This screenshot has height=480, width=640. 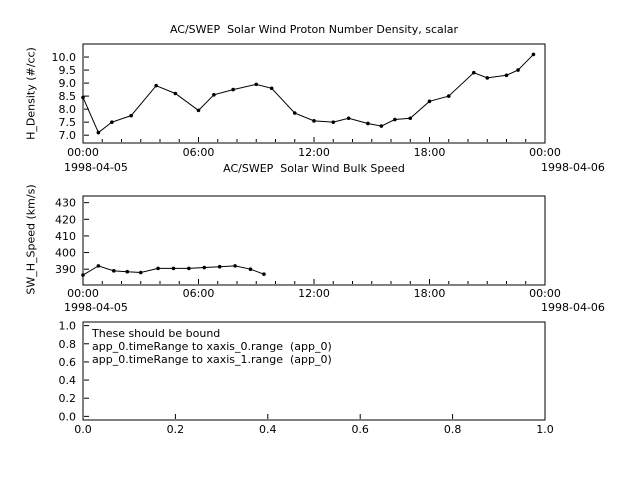 What do you see at coordinates (65, 253) in the screenshot?
I see `y-tick-label: 400` at bounding box center [65, 253].